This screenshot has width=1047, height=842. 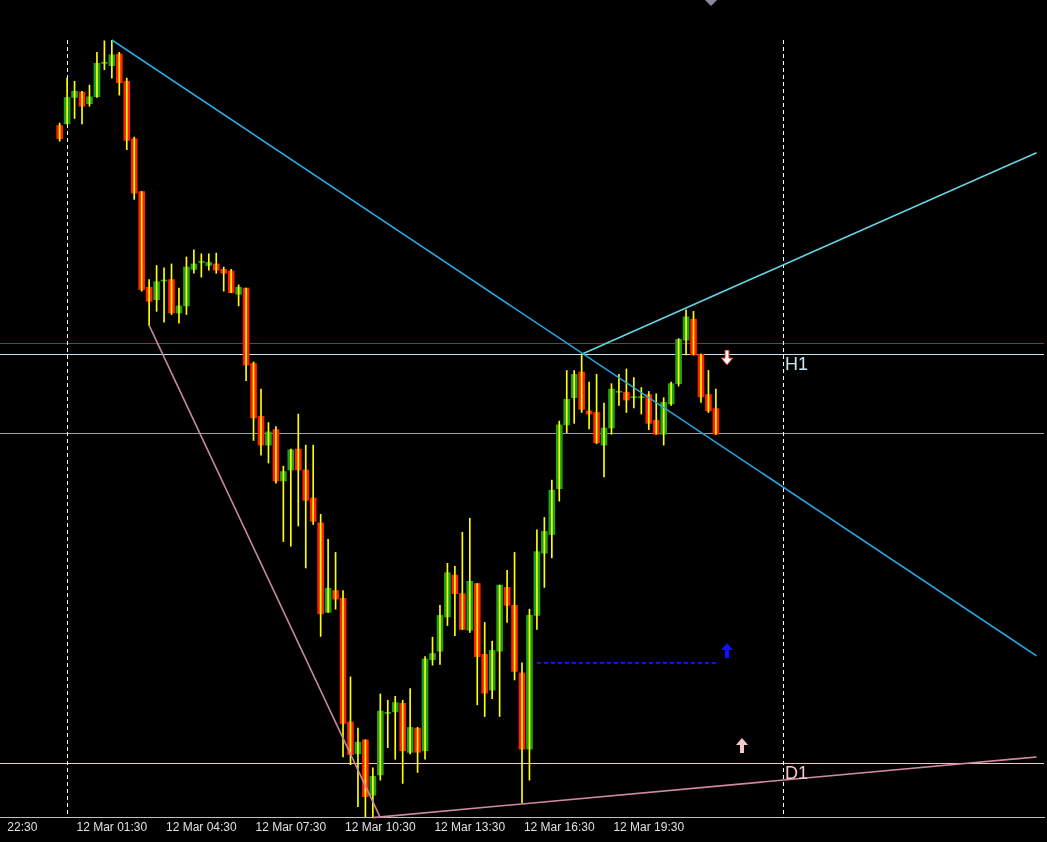 I want to click on ref-line-label: D1, so click(x=797, y=773).